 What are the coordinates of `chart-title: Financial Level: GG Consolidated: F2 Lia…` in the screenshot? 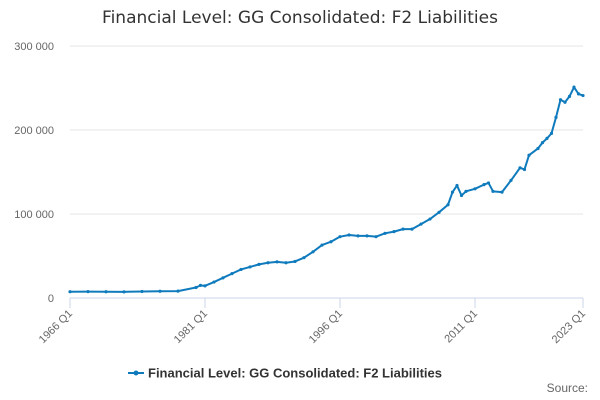 It's located at (300, 18).